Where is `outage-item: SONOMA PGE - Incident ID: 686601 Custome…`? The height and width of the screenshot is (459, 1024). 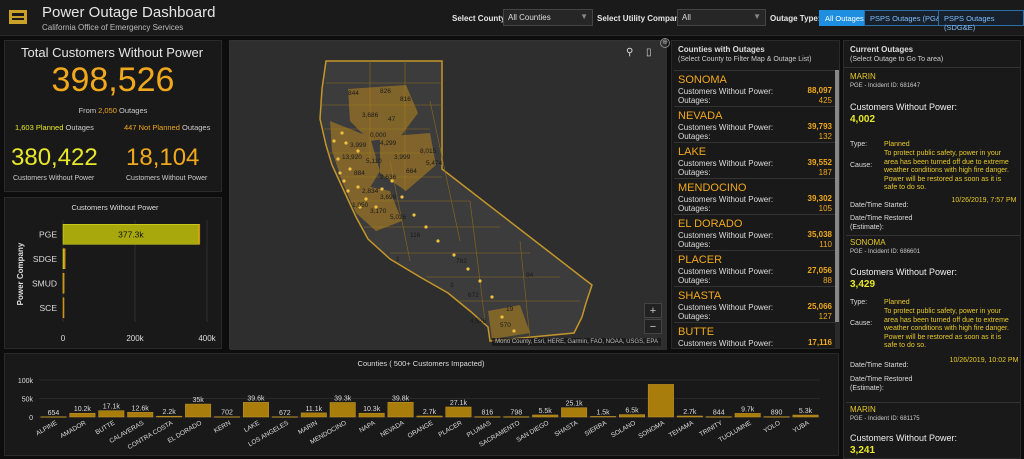 outage-item: SONOMA PGE - Incident ID: 686601 Custome… is located at coordinates (932, 318).